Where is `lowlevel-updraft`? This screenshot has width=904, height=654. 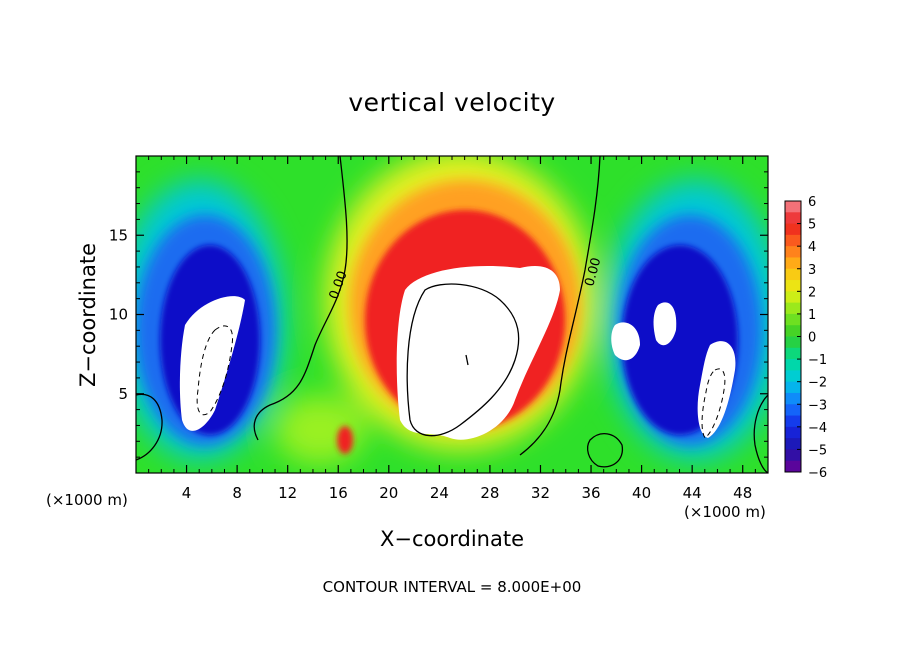
lowlevel-updraft is located at coordinates (320, 430).